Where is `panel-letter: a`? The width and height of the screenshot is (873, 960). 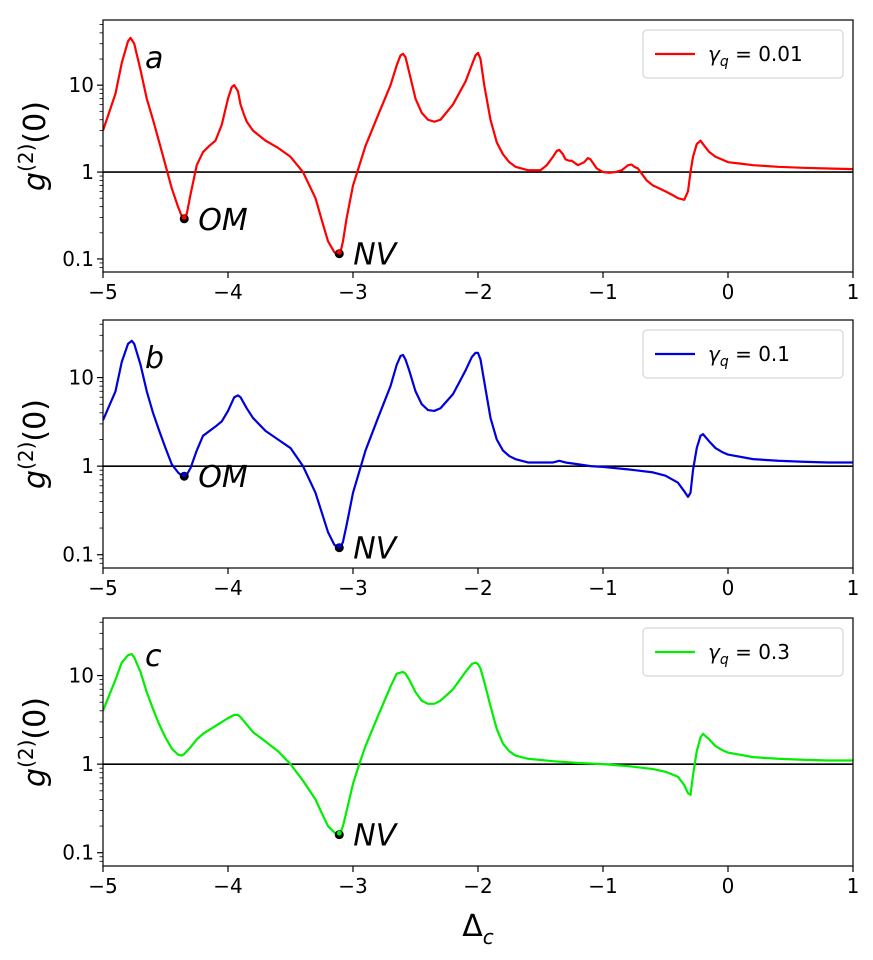
panel-letter: a is located at coordinates (154, 58).